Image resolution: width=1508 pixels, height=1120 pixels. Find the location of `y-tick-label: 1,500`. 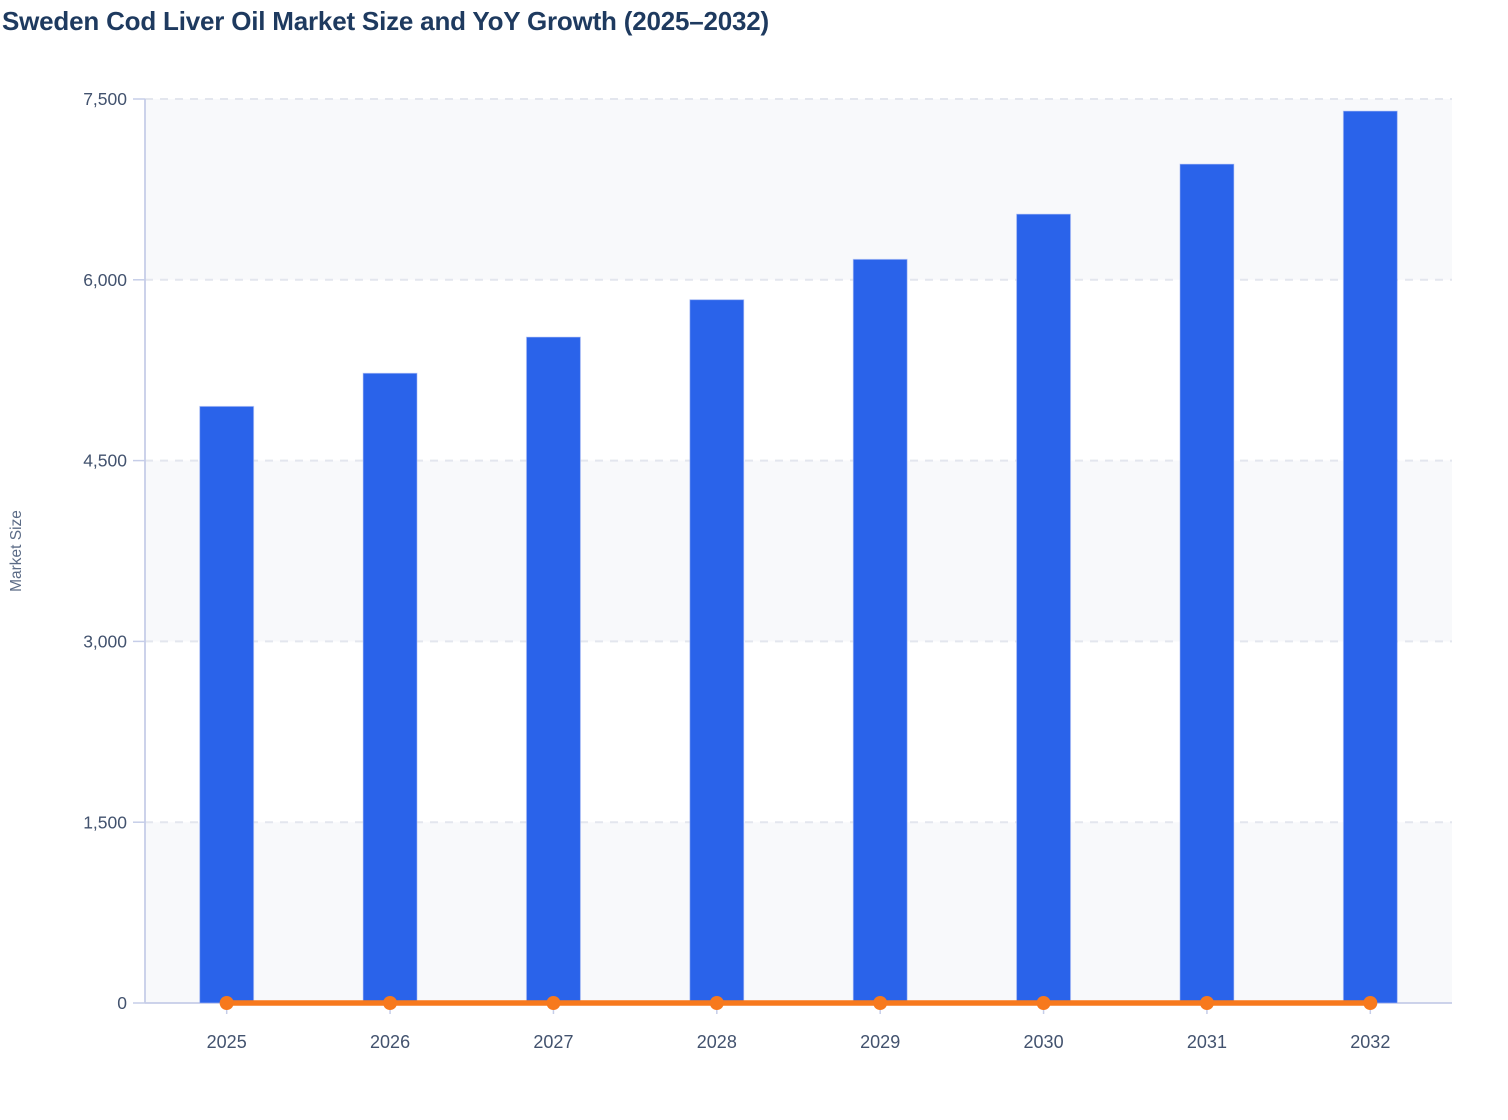

y-tick-label: 1,500 is located at coordinates (105, 822).